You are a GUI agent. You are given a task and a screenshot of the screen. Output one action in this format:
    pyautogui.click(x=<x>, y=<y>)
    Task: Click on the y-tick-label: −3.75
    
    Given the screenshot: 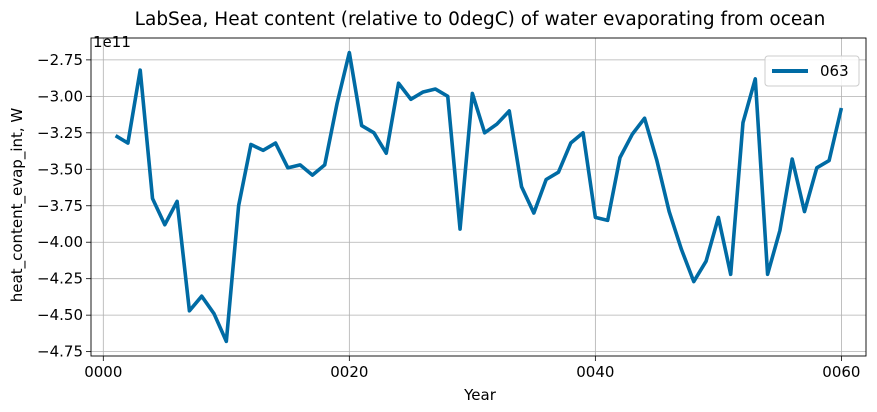 What is the action you would take?
    pyautogui.click(x=60, y=206)
    